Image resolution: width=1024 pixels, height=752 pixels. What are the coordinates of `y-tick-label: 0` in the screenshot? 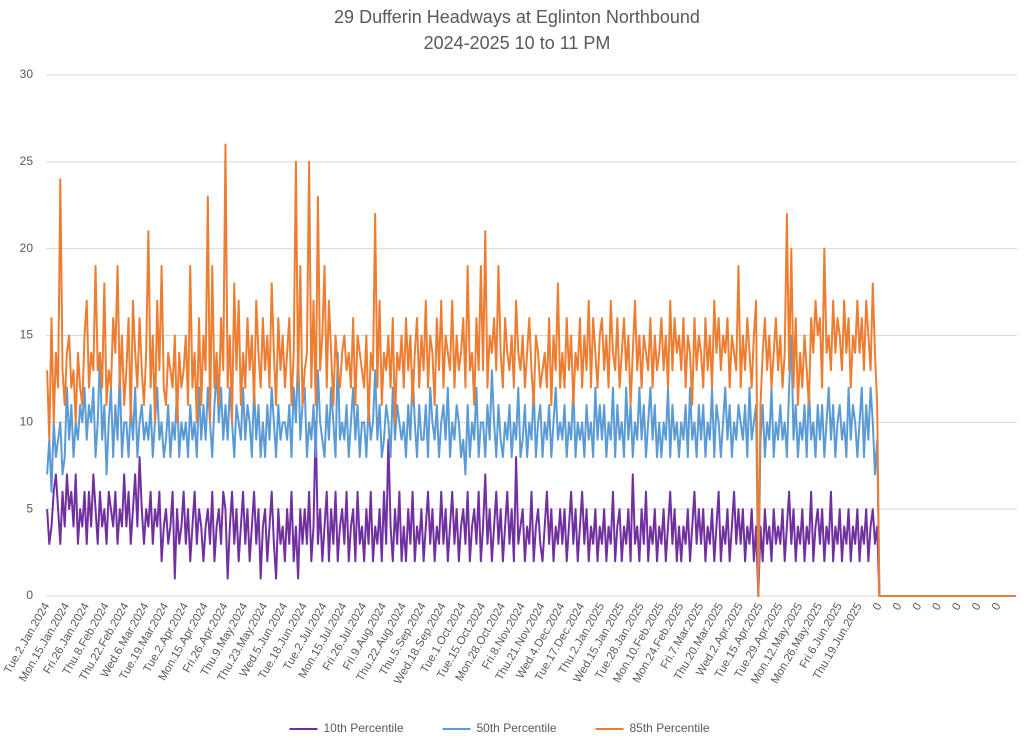 It's located at (29, 595).